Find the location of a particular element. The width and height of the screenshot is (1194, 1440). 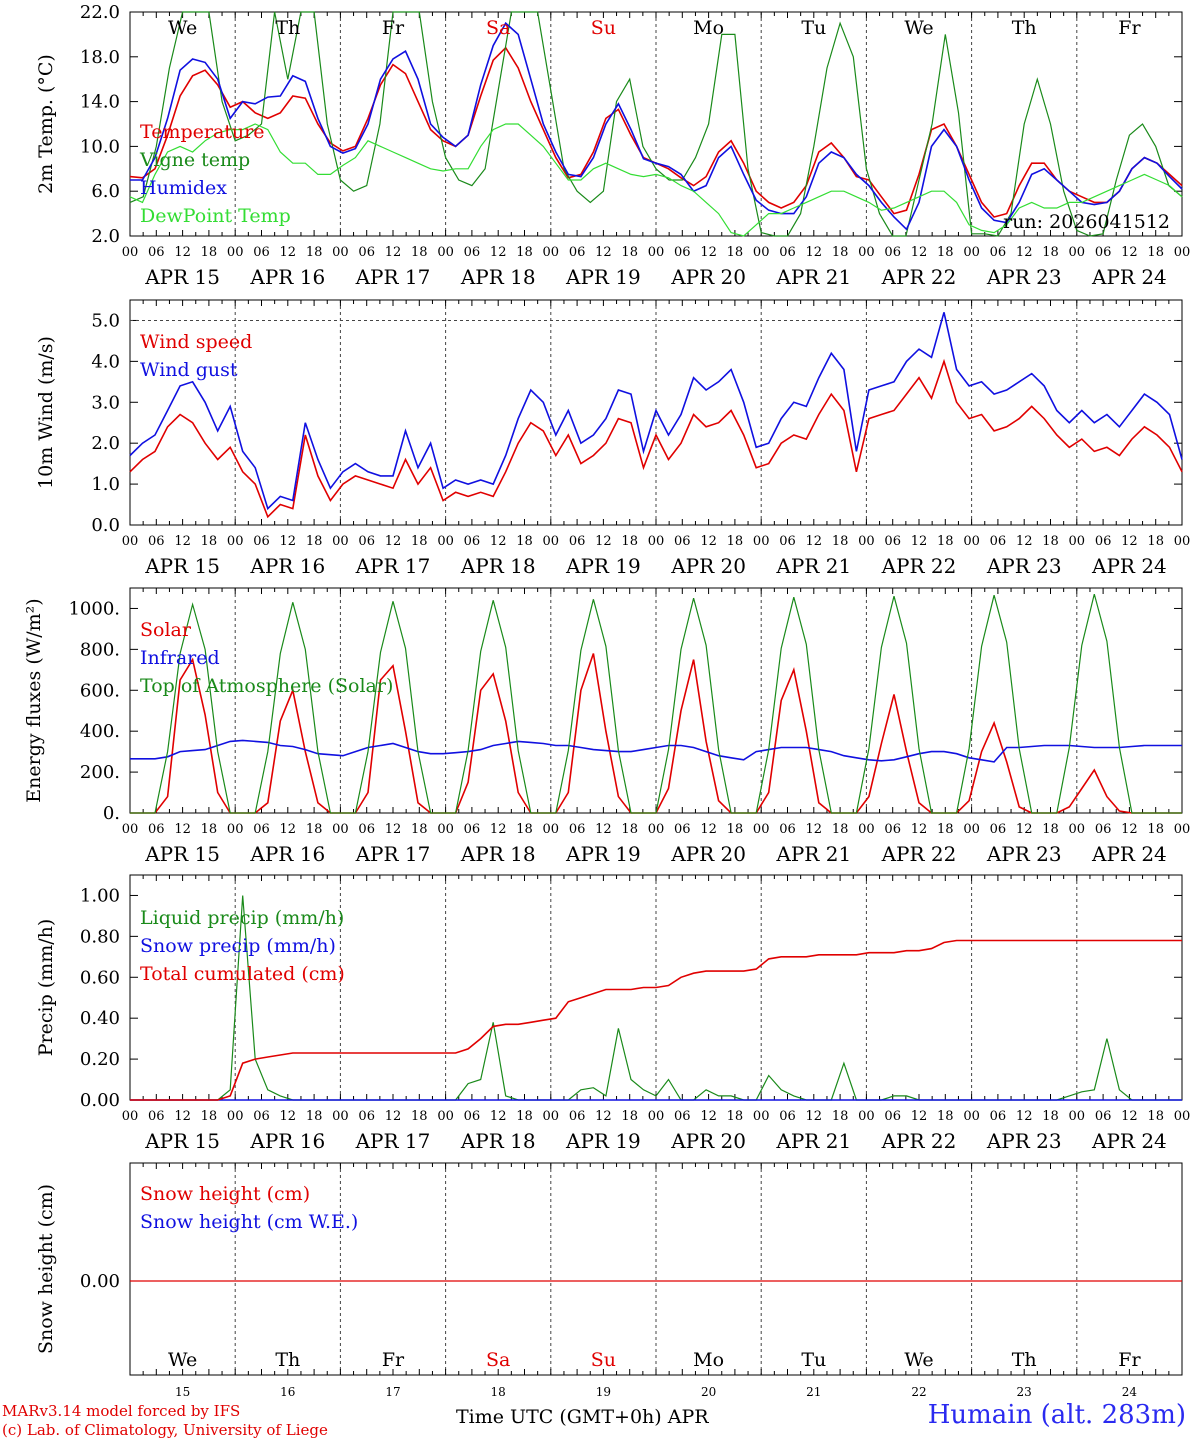

y-tick-label: 400. is located at coordinates (100, 731).